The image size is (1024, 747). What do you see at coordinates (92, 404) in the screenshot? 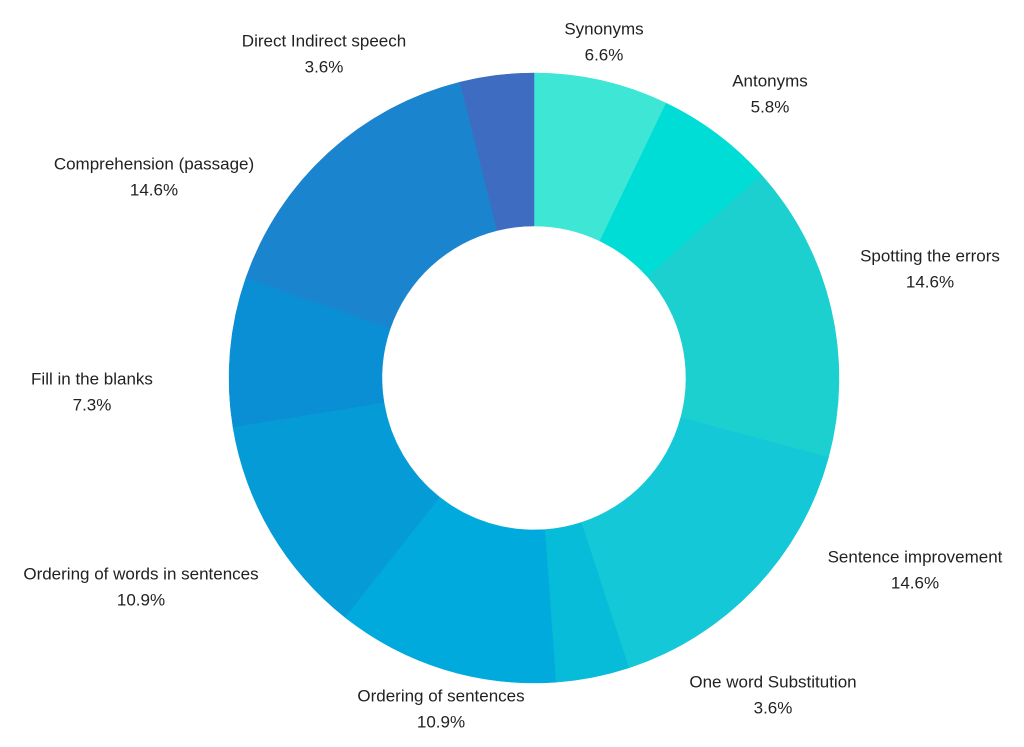
I see `slice-value-label: 7.3%` at bounding box center [92, 404].